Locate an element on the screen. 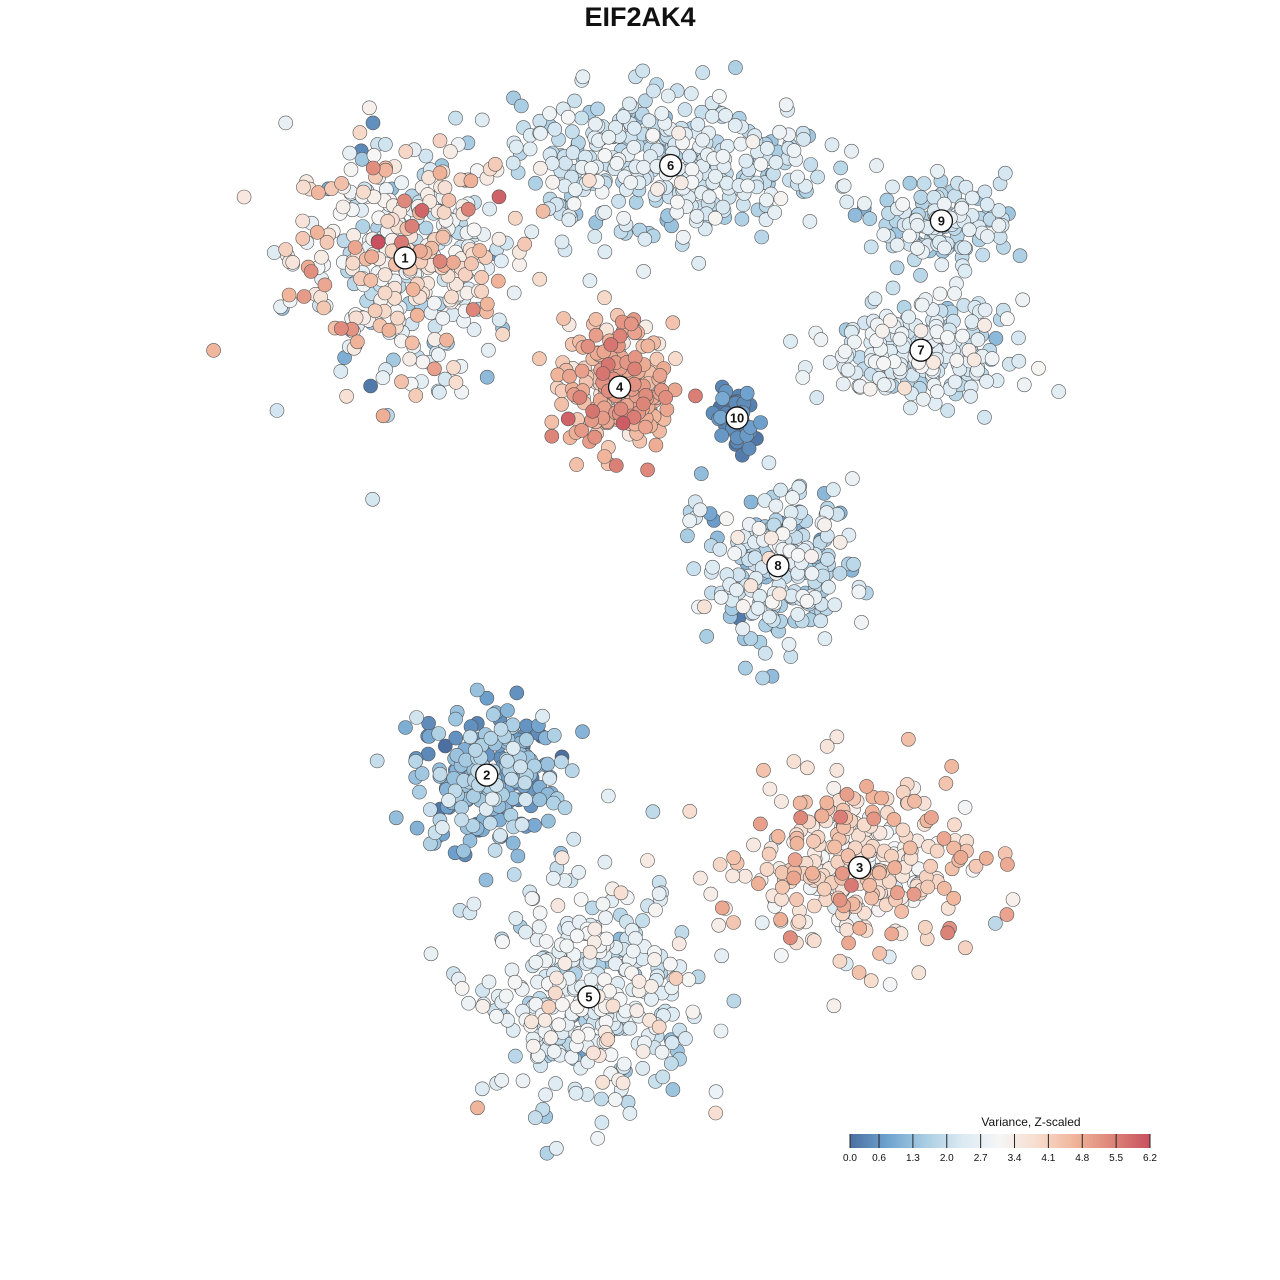 Image resolution: width=1280 pixels, height=1280 pixels. cluster-label-10: 10 is located at coordinates (737, 418).